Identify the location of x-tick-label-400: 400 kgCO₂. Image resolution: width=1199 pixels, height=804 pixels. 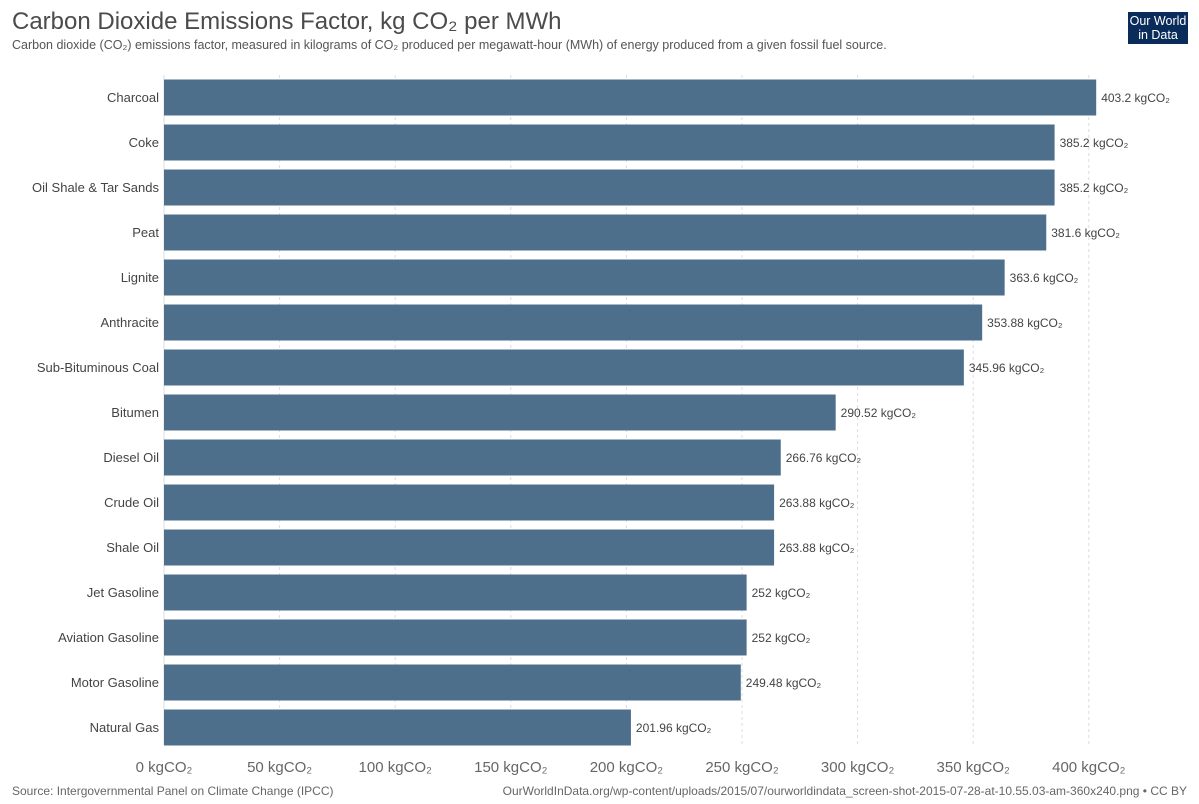
(1089, 767).